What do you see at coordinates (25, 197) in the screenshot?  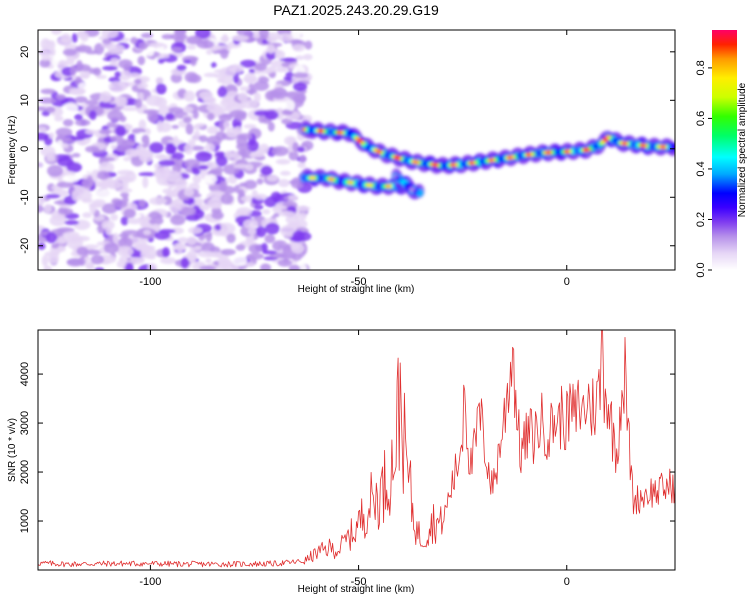 I see `y-tick-label: -10` at bounding box center [25, 197].